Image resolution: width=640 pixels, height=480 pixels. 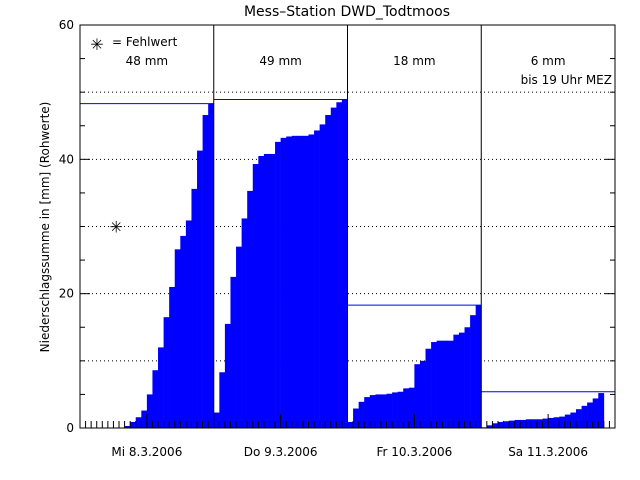 What do you see at coordinates (66, 25) in the screenshot?
I see `y-tick-label: 60` at bounding box center [66, 25].